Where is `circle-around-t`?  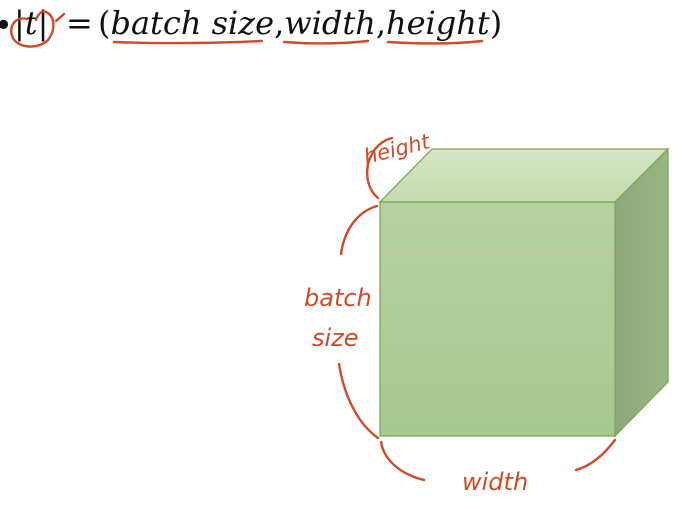 circle-around-t is located at coordinates (32, 29).